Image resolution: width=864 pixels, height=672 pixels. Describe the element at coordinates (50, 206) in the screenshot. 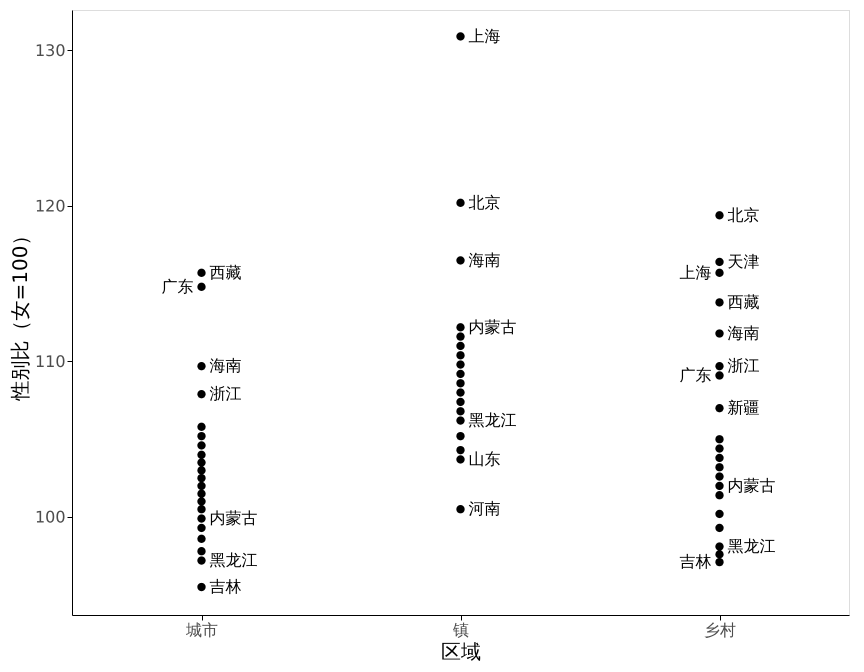

I see `y-tick-label: 120` at that location.